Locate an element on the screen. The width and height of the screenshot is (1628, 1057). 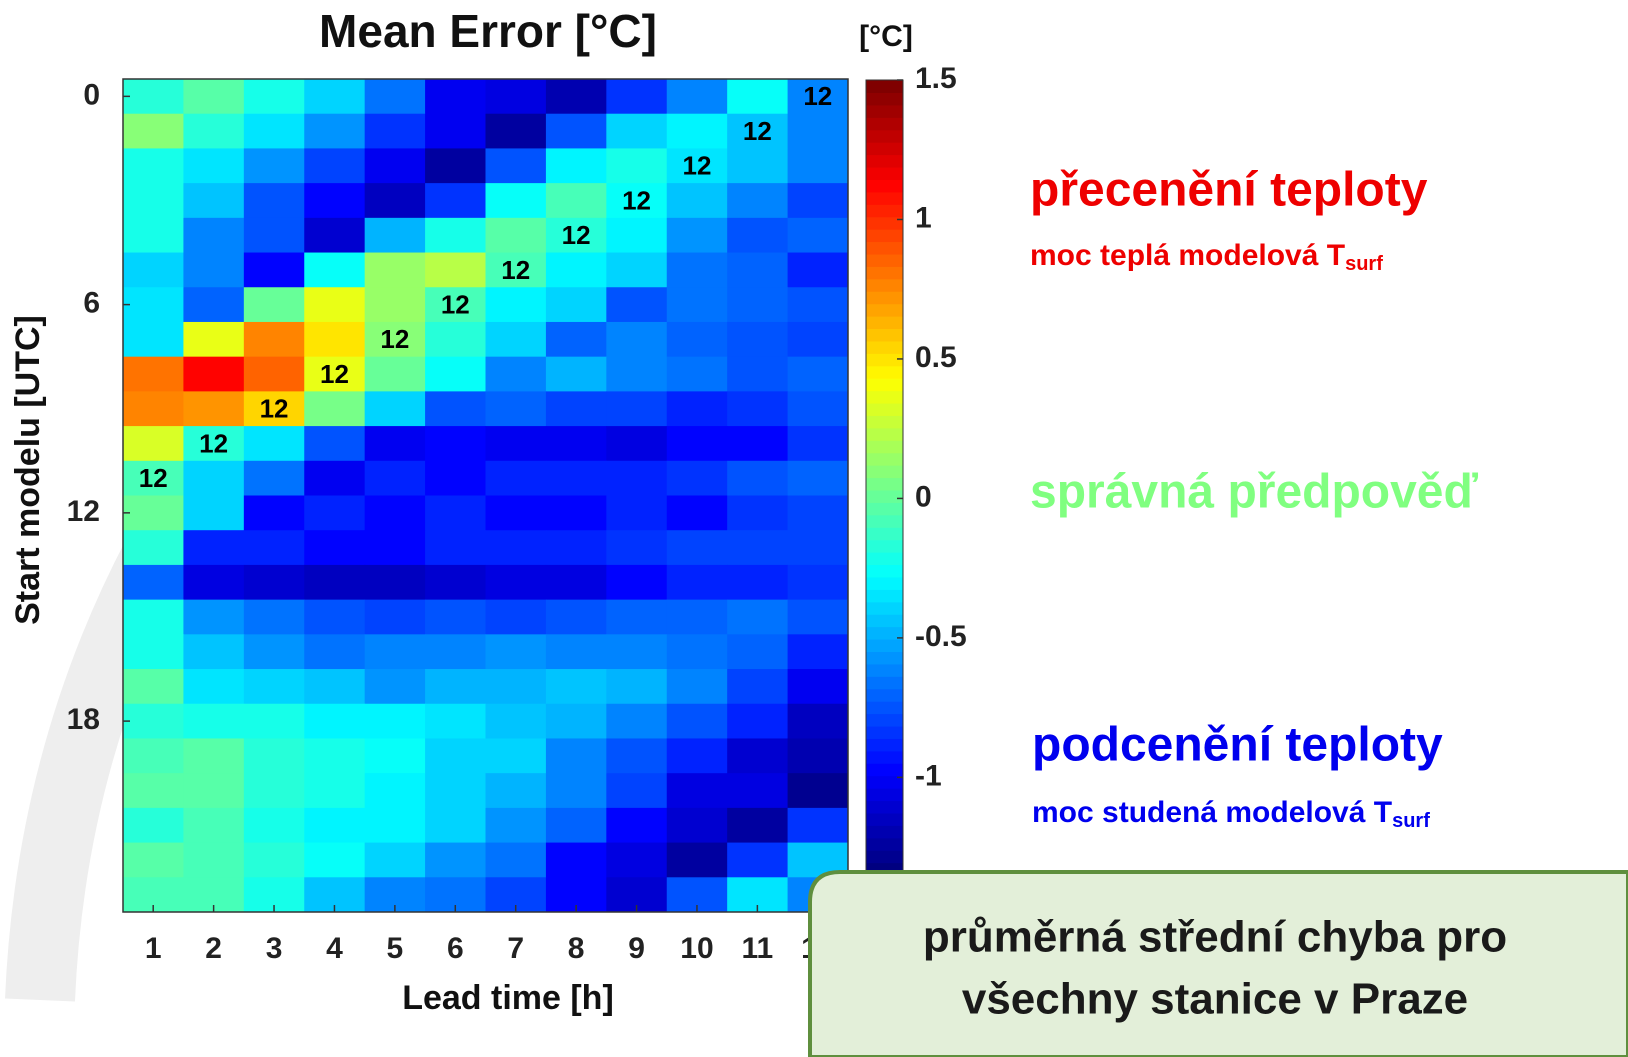
chart-title: Mean Error [°C] is located at coordinates (488, 31).